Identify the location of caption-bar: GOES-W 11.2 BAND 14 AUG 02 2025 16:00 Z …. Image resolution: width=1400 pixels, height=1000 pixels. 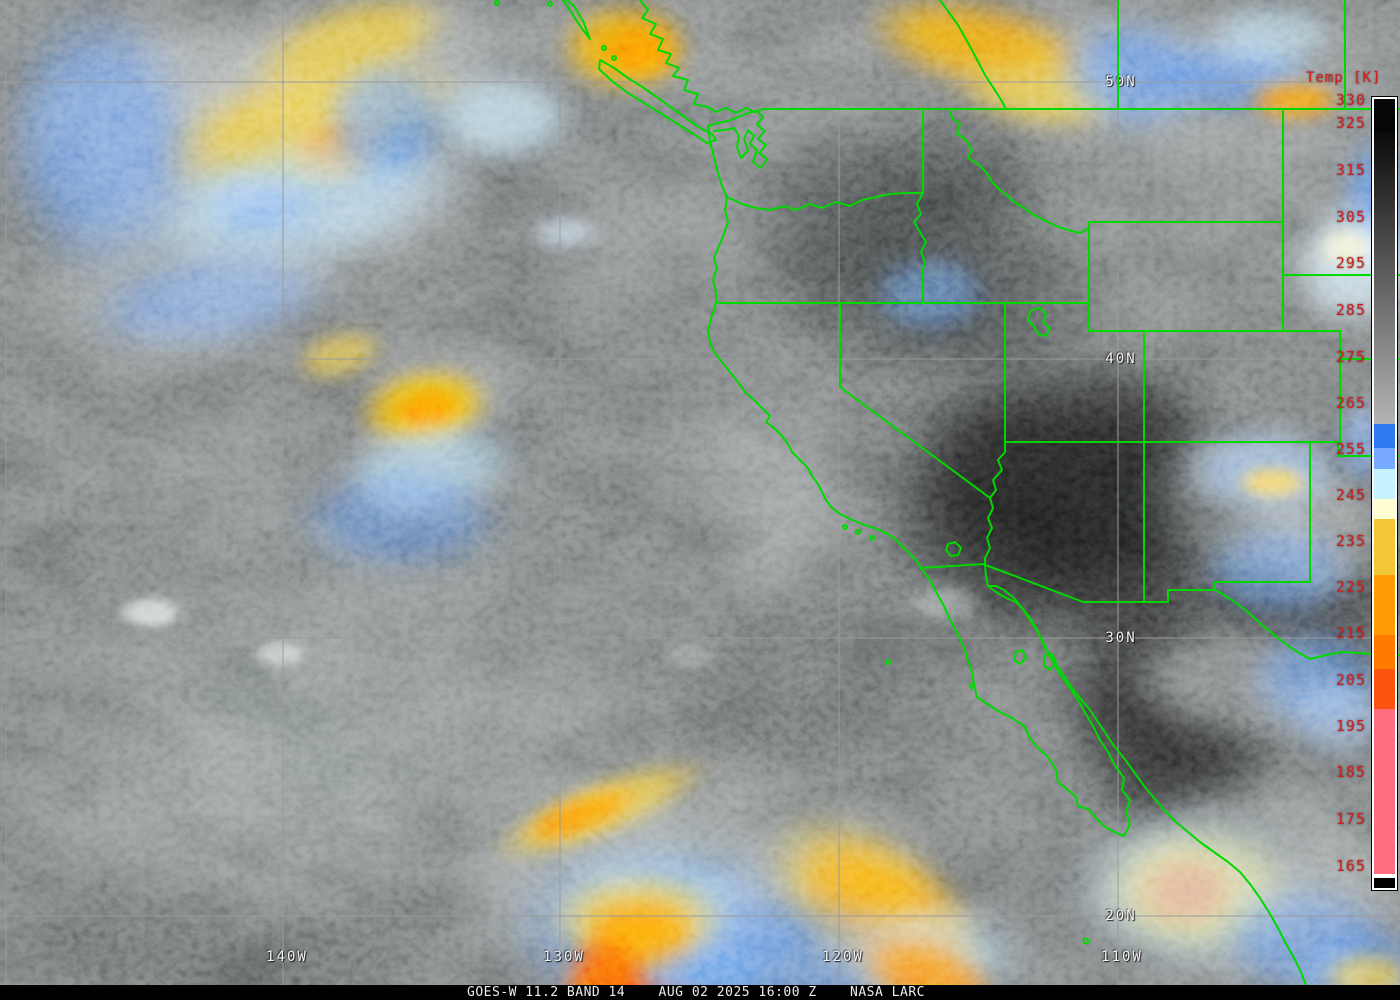
(700, 992).